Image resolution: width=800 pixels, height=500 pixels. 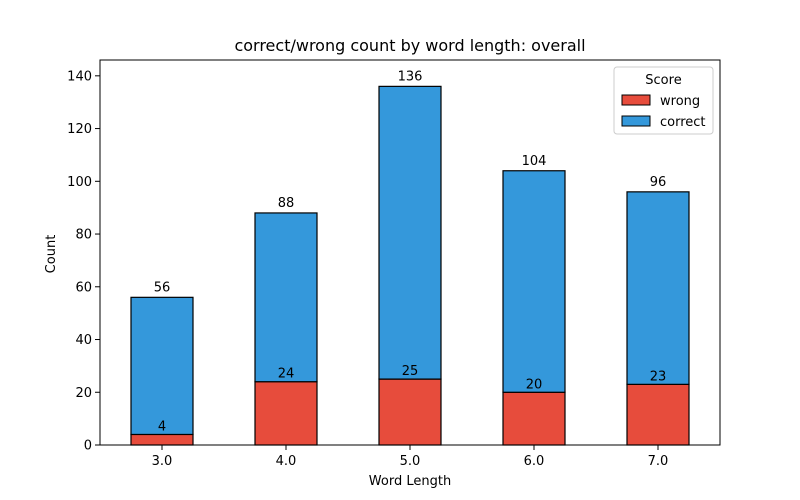 I want to click on y-tick-label: 140, so click(x=79, y=76).